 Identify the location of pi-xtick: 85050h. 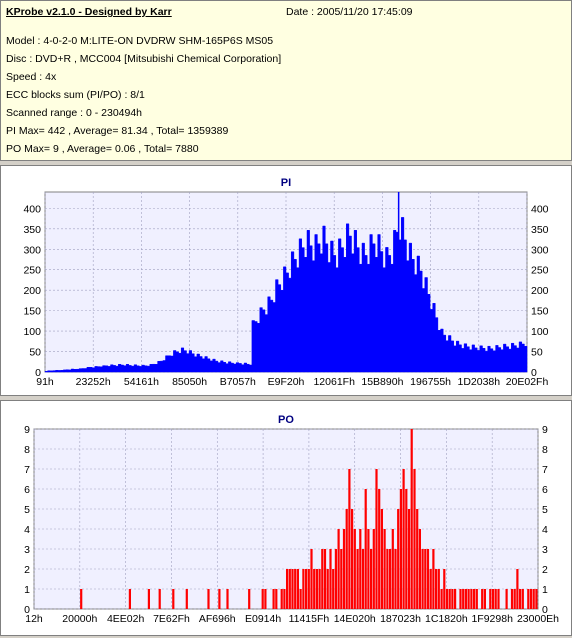
(189, 382).